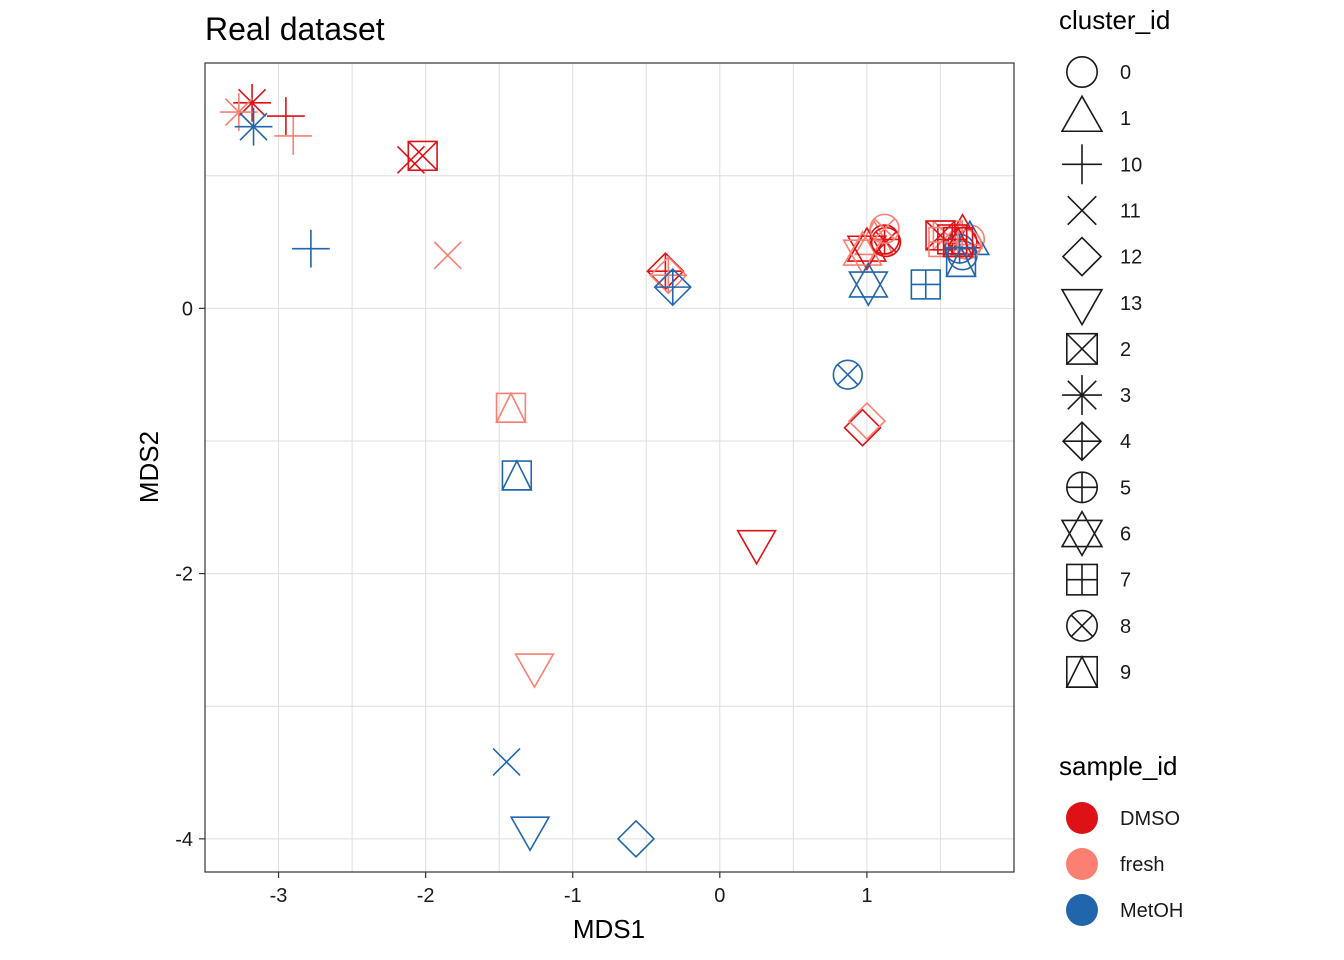  Describe the element at coordinates (1131, 258) in the screenshot. I see `legend-cluster-label: 12` at that location.